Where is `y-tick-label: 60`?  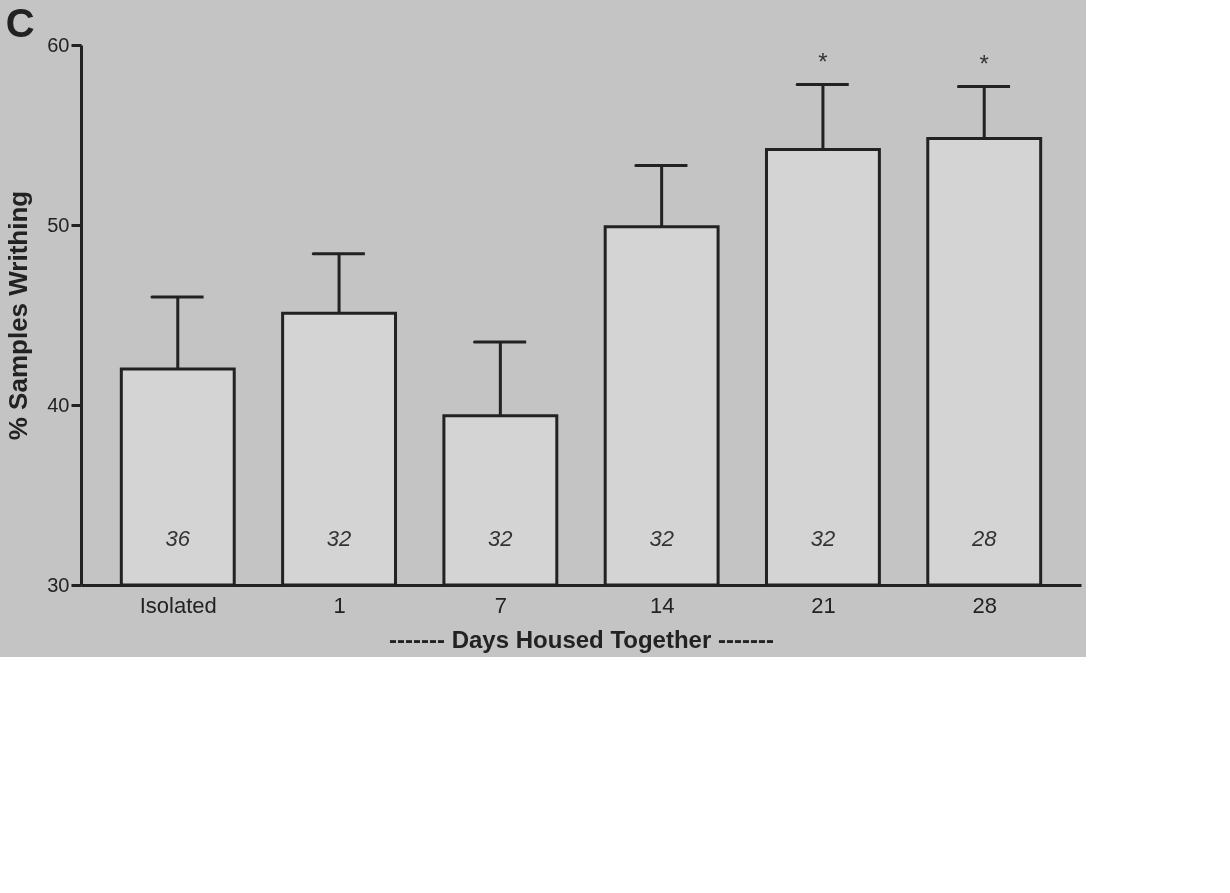 y-tick-label: 60 is located at coordinates (58, 44).